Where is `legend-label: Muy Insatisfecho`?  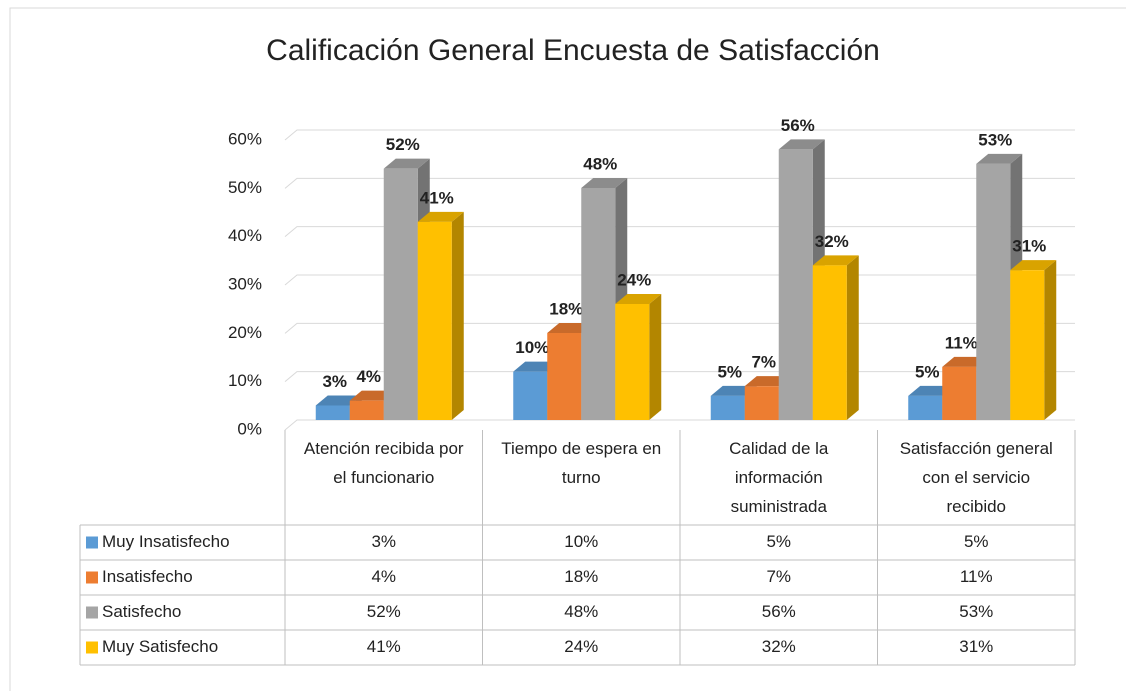
legend-label: Muy Insatisfecho is located at coordinates (166, 541).